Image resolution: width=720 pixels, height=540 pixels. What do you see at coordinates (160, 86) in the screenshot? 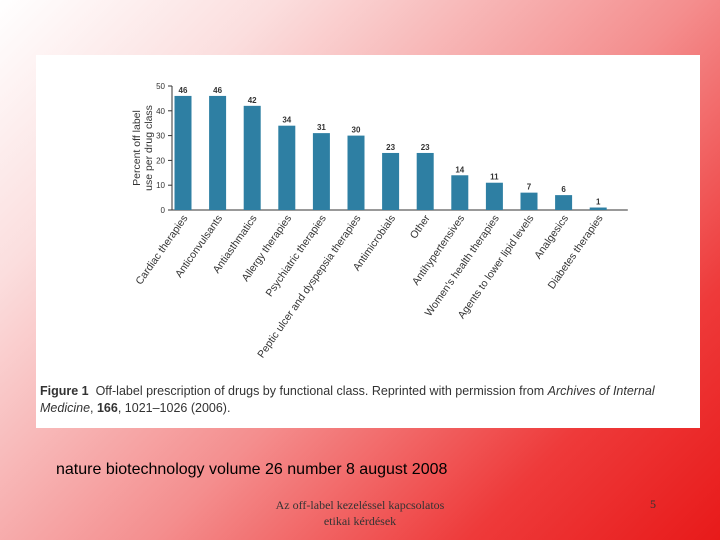
I see `y-tick-label: 50` at bounding box center [160, 86].